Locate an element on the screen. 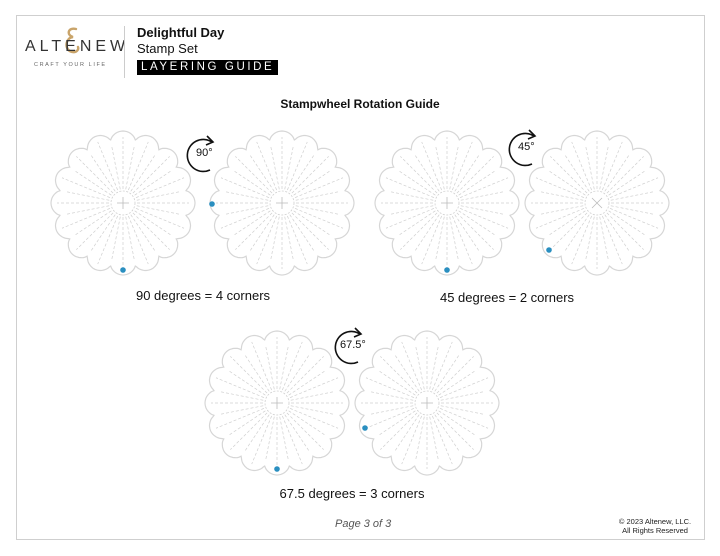 This screenshot has width=720, height=556. page-number: Page 3 of 3 is located at coordinates (363, 524).